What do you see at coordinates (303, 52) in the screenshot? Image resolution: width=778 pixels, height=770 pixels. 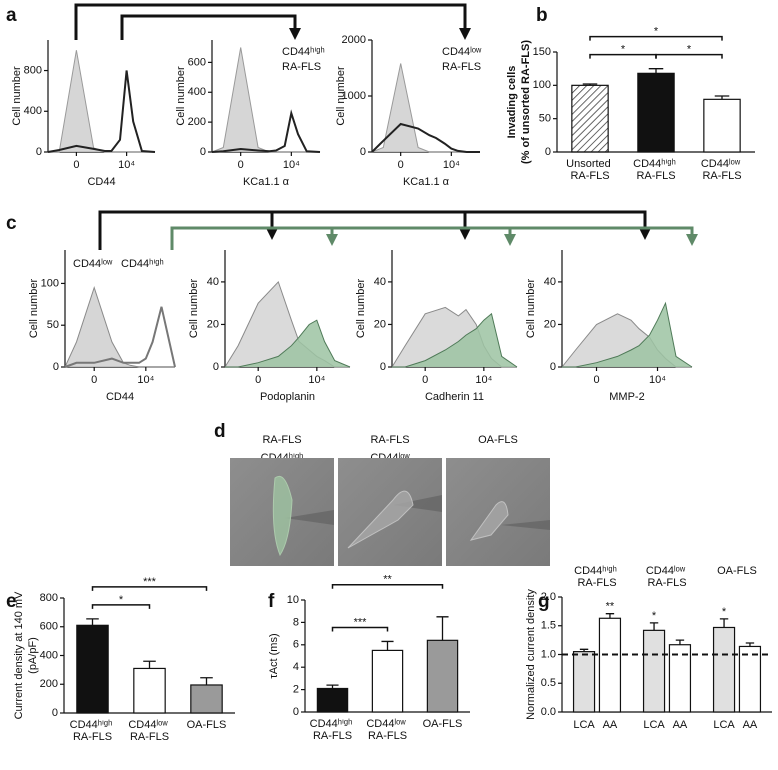 I see `annotation: CD44ʰⁱᵍʰ` at bounding box center [303, 52].